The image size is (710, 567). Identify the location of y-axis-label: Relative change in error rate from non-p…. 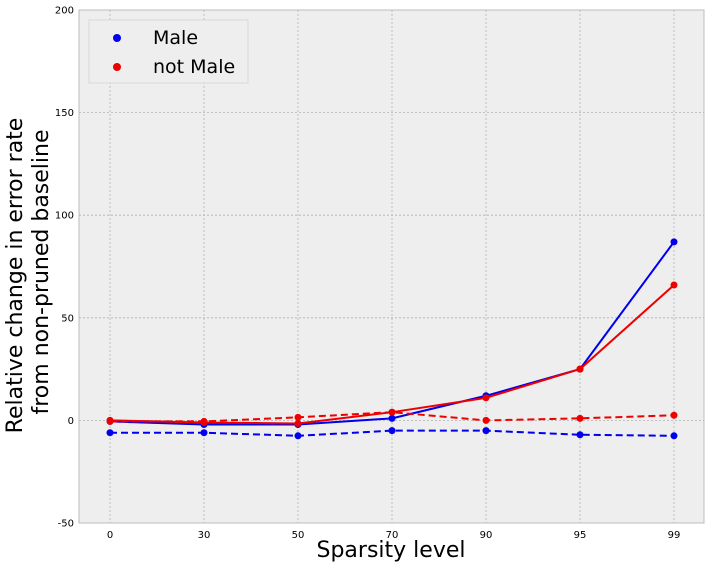
(28, 272).